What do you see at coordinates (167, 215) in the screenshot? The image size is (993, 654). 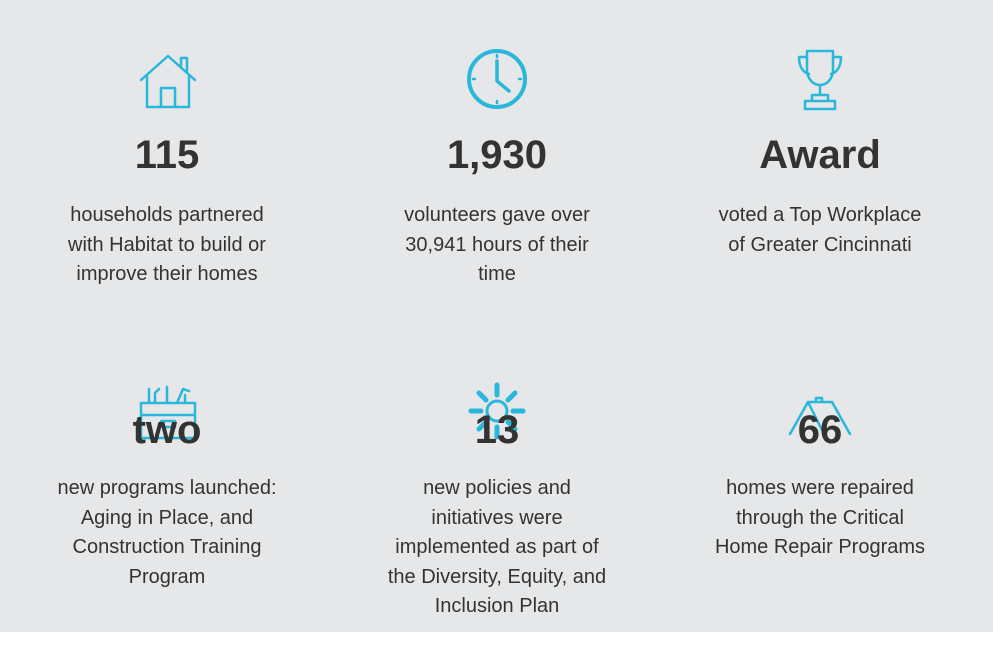 I see `stat-description: households partnered` at bounding box center [167, 215].